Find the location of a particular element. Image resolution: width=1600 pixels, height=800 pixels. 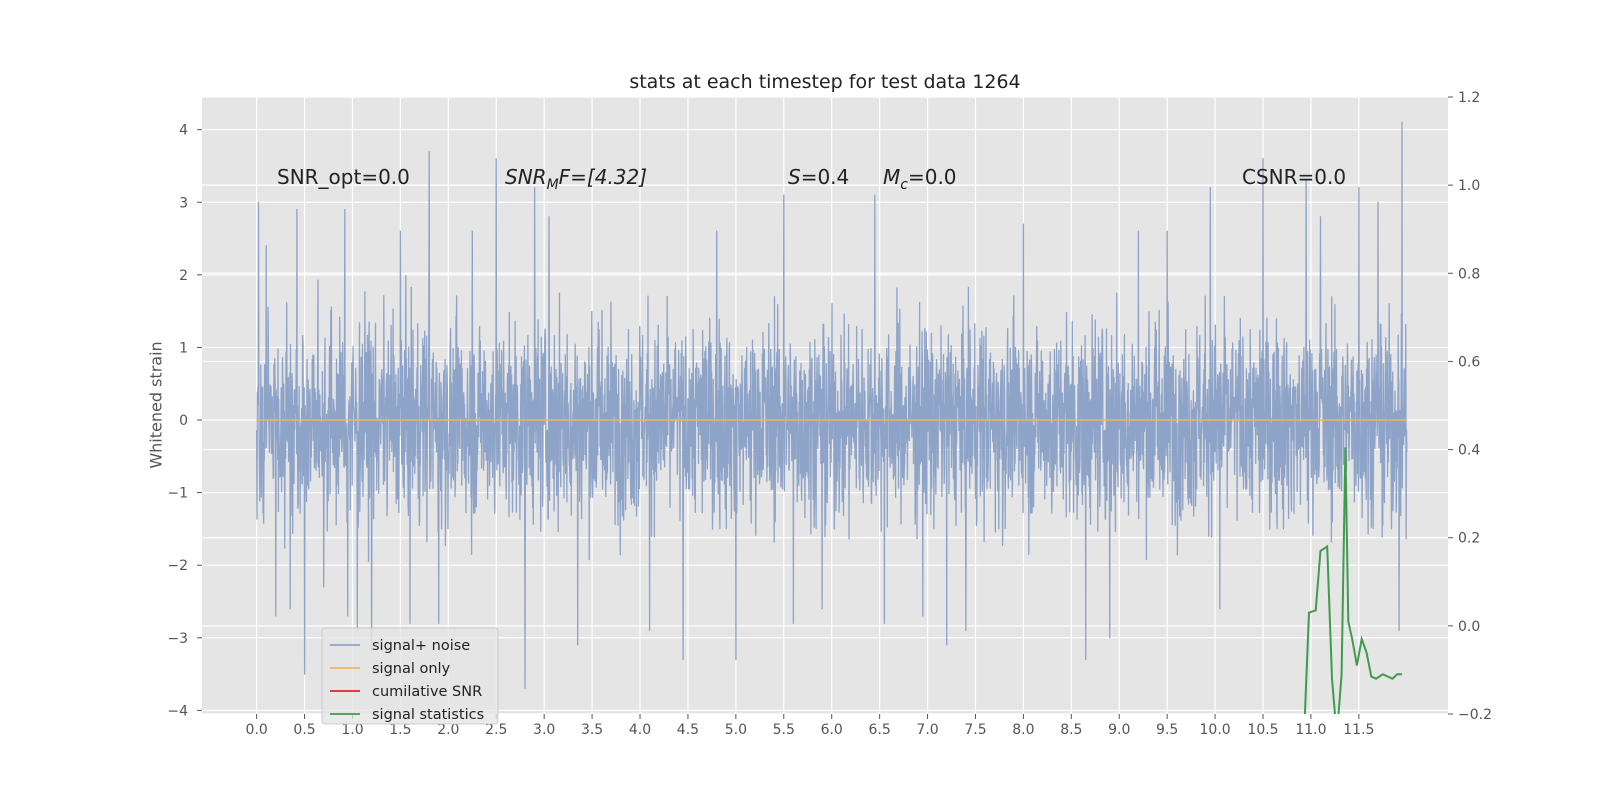

x-tick-label: 11.5 is located at coordinates (1358, 730).